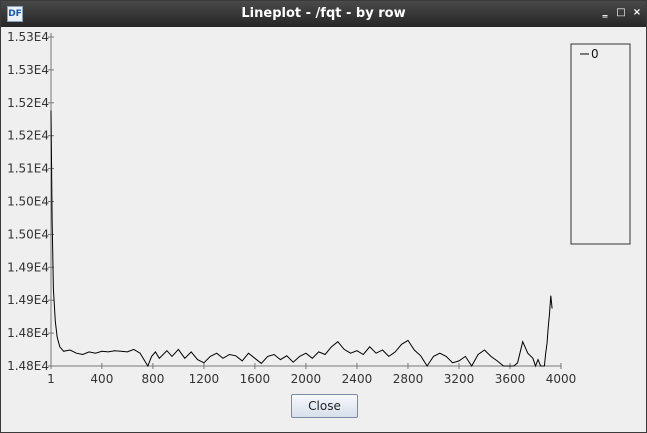  Describe the element at coordinates (306, 379) in the screenshot. I see `x-tick-label: 2000` at that location.